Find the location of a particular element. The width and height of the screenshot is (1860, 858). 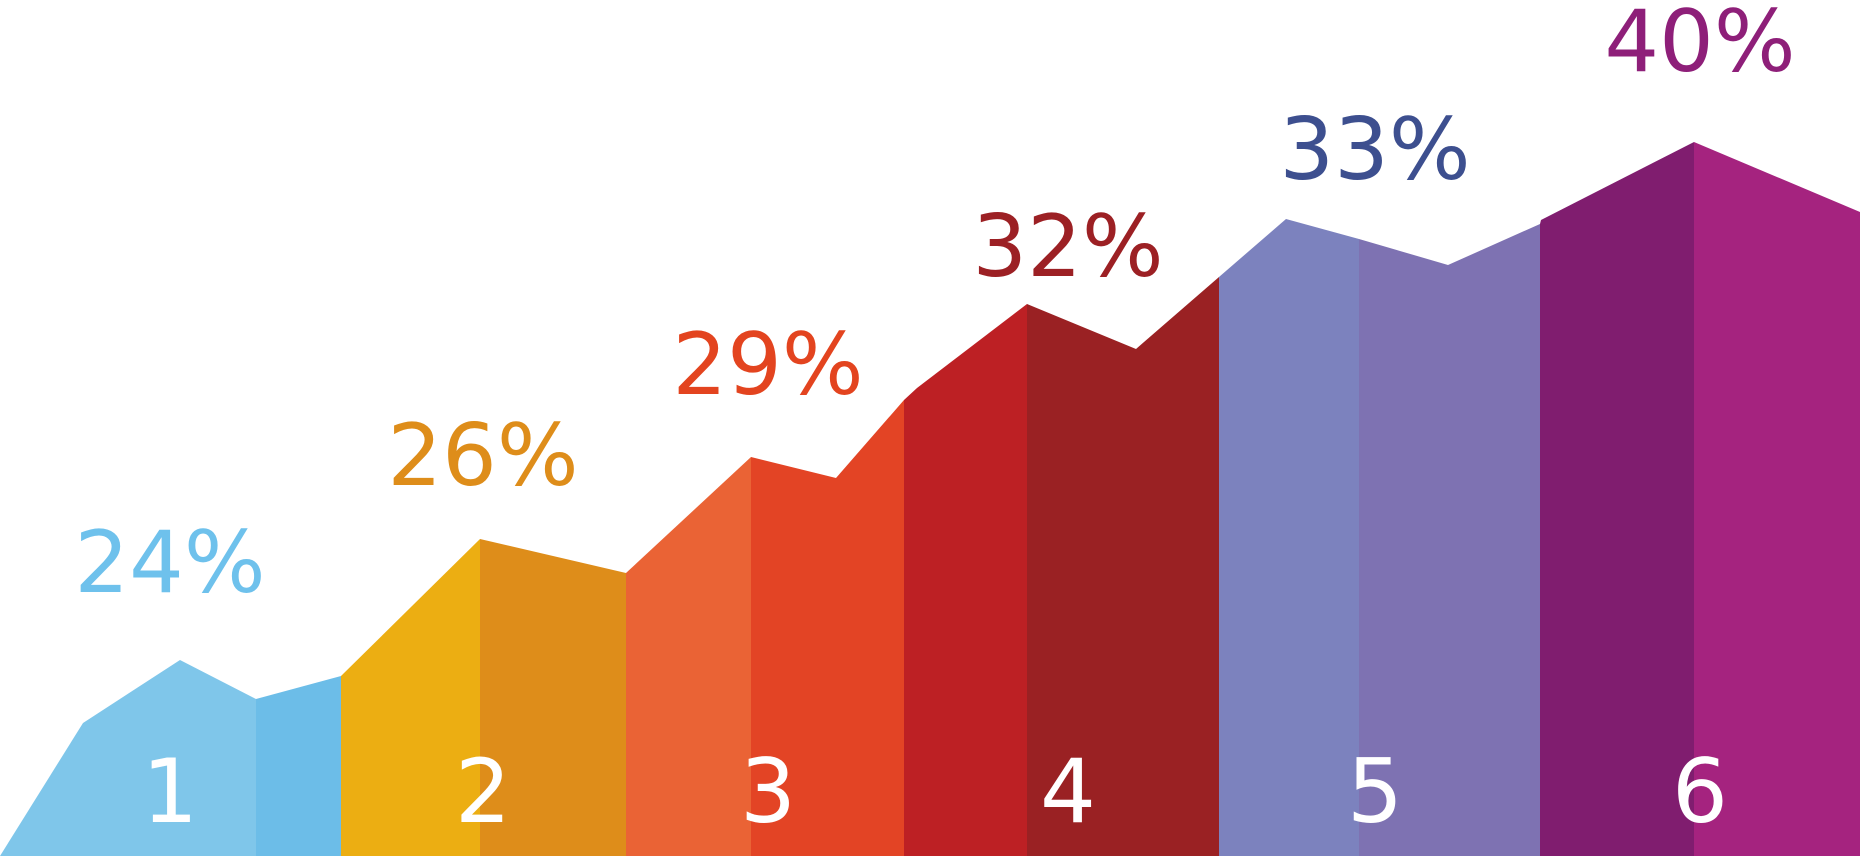

value-label-4: 32% is located at coordinates (1067, 247).